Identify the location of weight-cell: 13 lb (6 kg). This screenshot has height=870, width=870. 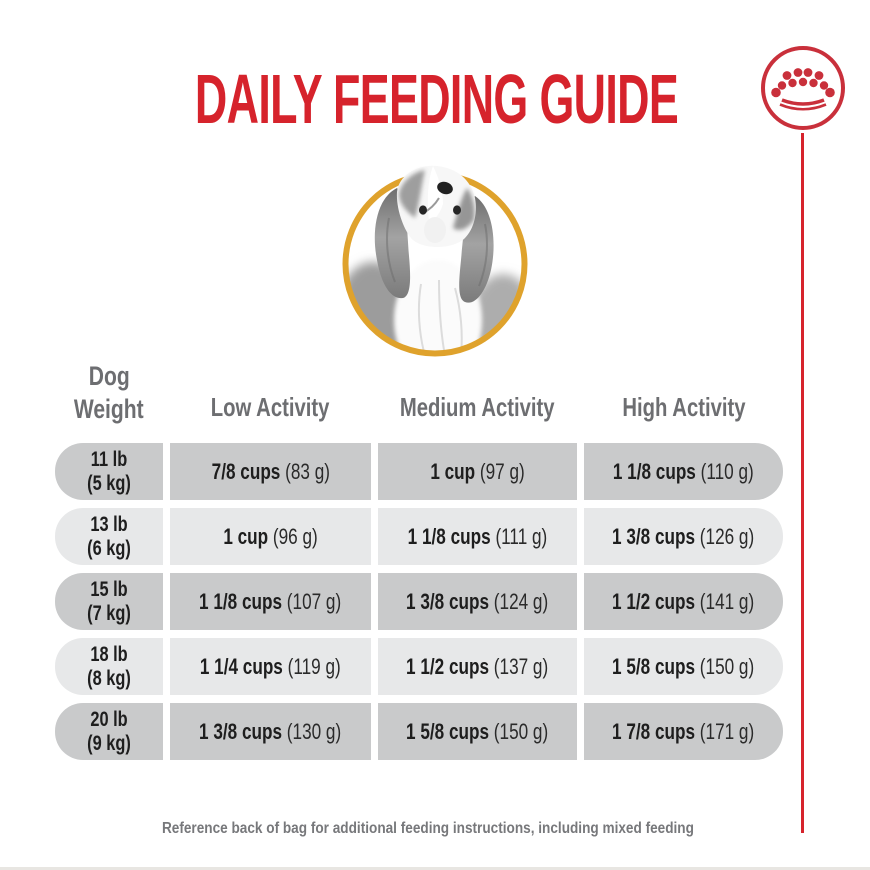
(109, 536).